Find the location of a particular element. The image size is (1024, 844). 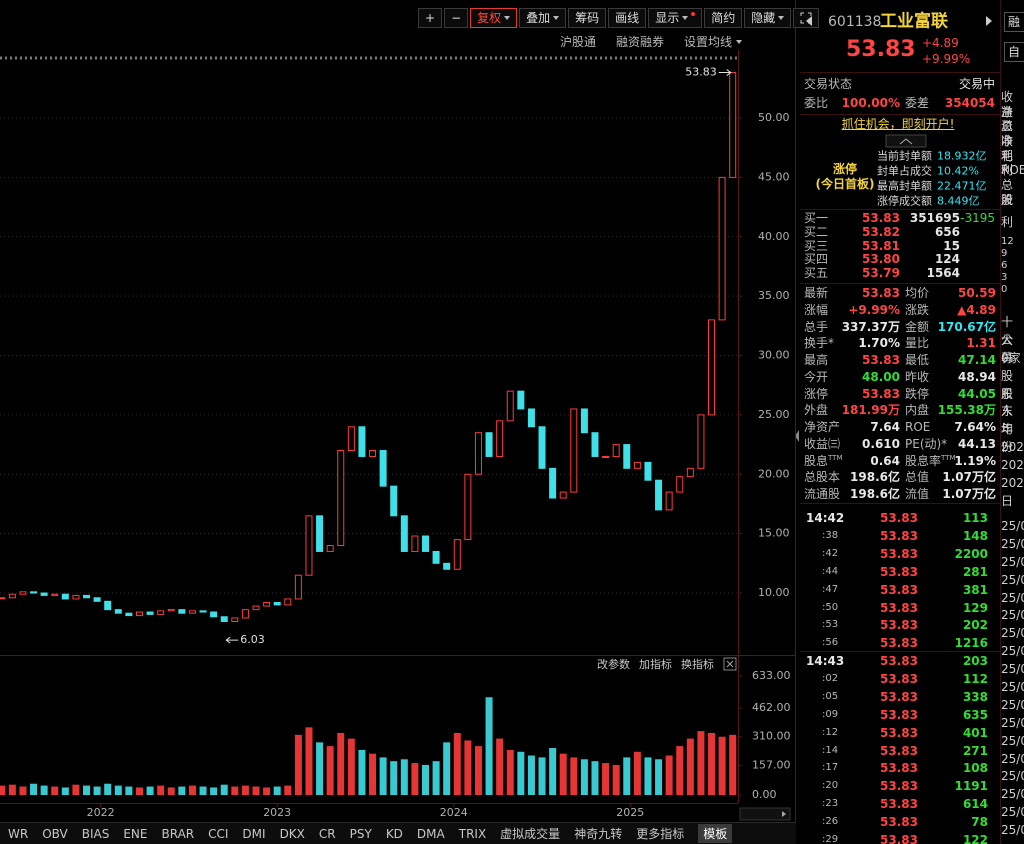

indicator-tab: CR is located at coordinates (327, 833).